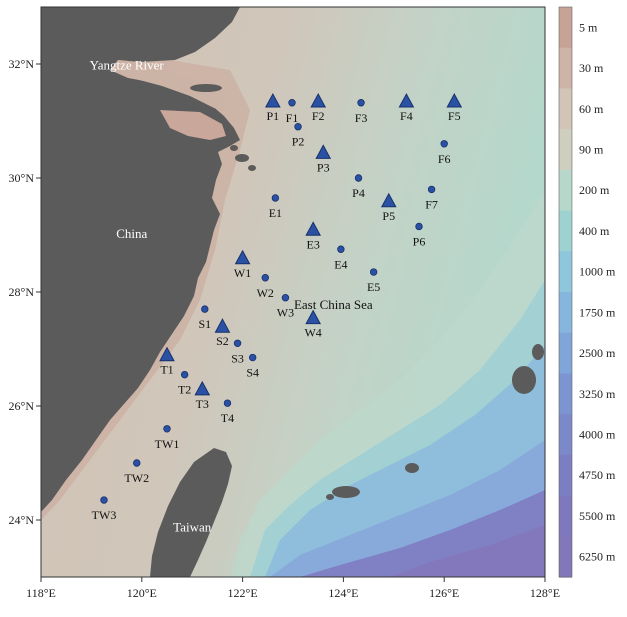 The image size is (627, 617). Describe the element at coordinates (597, 557) in the screenshot. I see `legend-label: 6250 m` at that location.